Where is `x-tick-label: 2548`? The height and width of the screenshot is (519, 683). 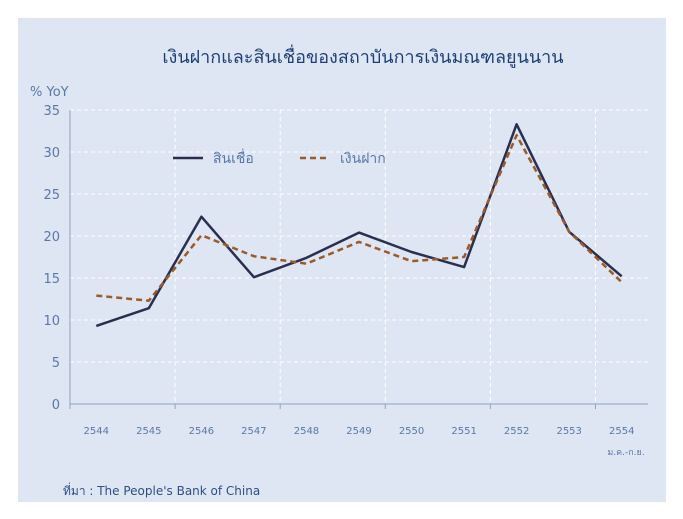
x-tick-label: 2548 is located at coordinates (306, 431).